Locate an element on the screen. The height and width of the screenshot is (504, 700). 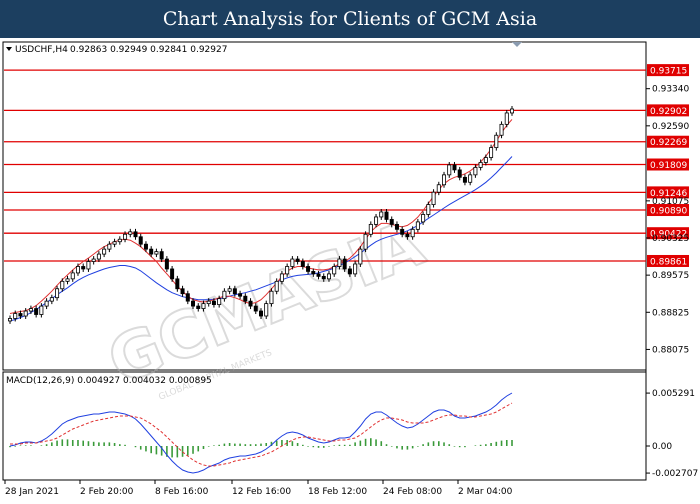
price-tick-label: 0.88825 is located at coordinates (670, 313).